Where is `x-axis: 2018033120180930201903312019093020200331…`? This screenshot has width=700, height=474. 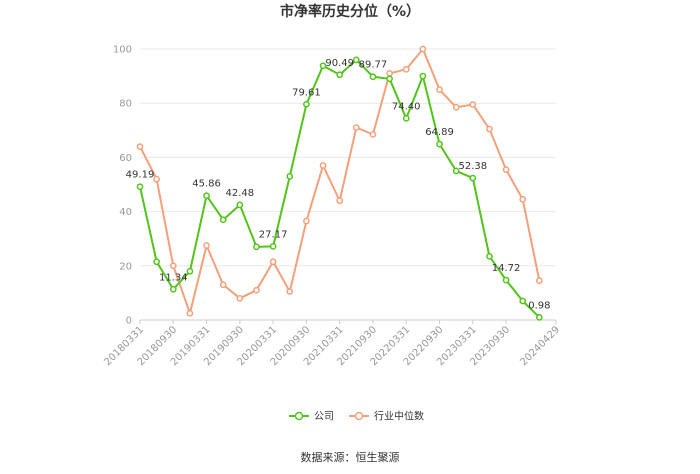 x-axis: 2018033120180930201903312019093020200331… is located at coordinates (332, 344).